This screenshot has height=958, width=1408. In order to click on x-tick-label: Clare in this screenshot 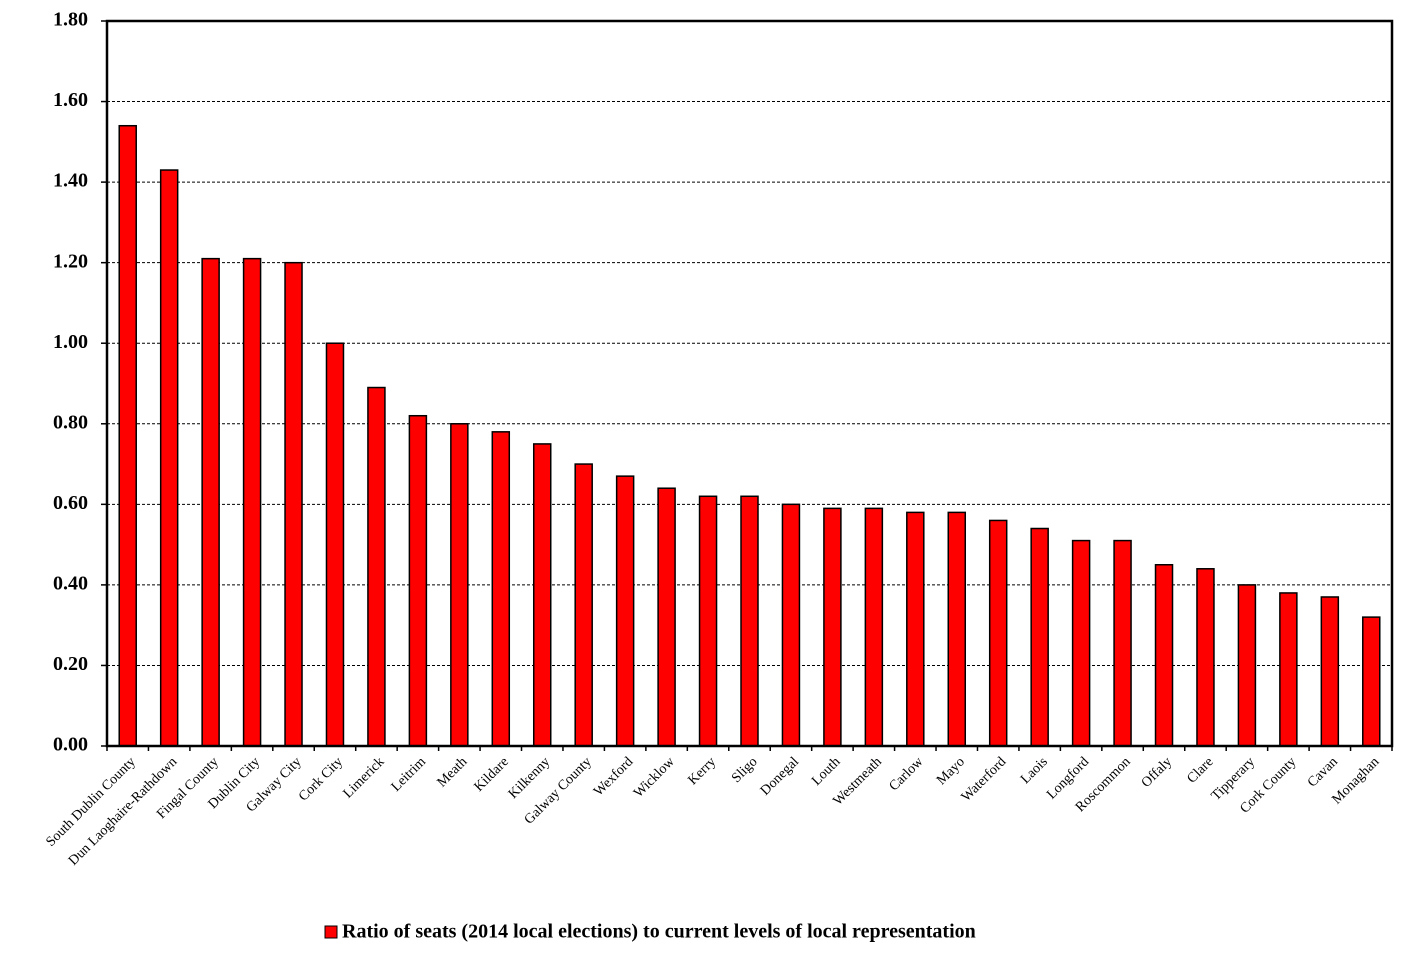, I will do `click(1201, 770)`.